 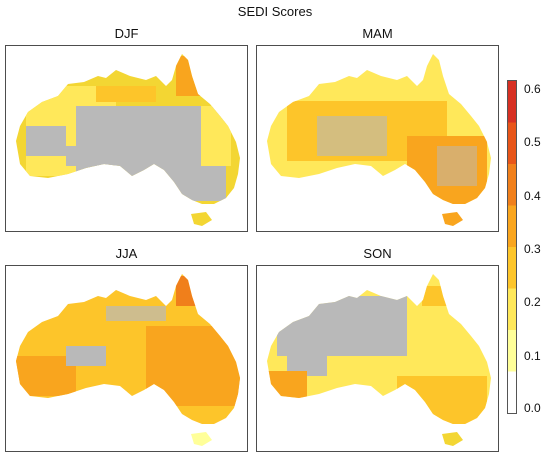 What do you see at coordinates (275, 11) in the screenshot?
I see `figure-title: SEDI Scores` at bounding box center [275, 11].